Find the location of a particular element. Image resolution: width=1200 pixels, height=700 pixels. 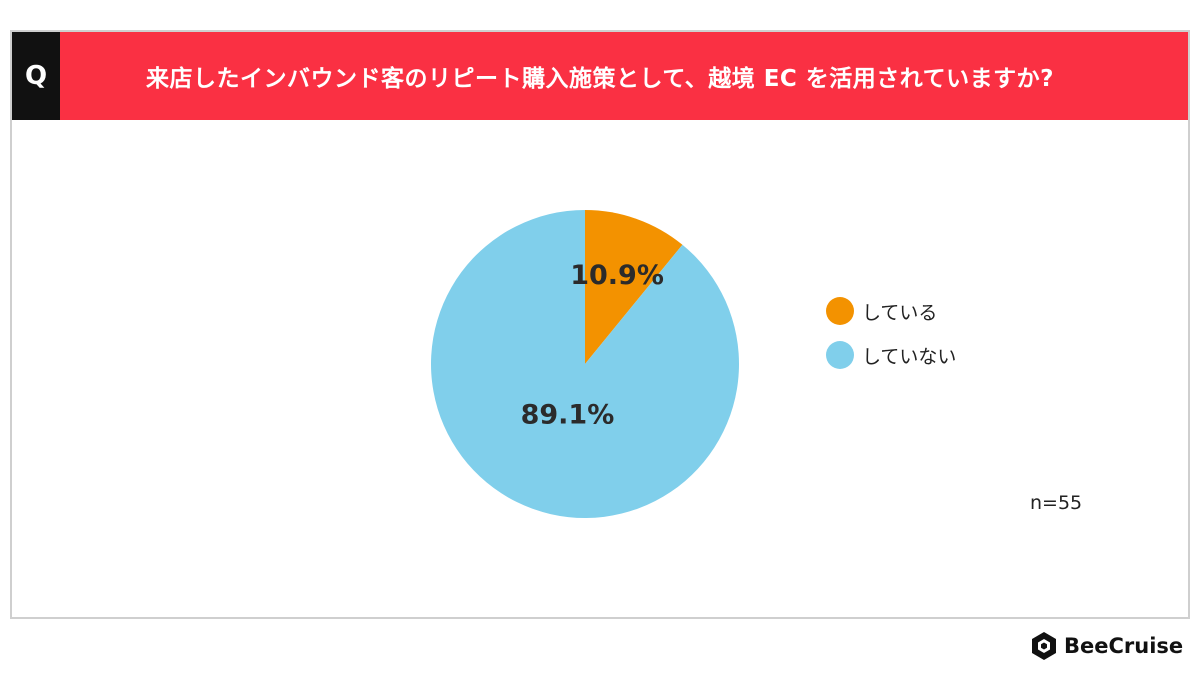

legend-label-shiteinai: していない is located at coordinates (909, 356).